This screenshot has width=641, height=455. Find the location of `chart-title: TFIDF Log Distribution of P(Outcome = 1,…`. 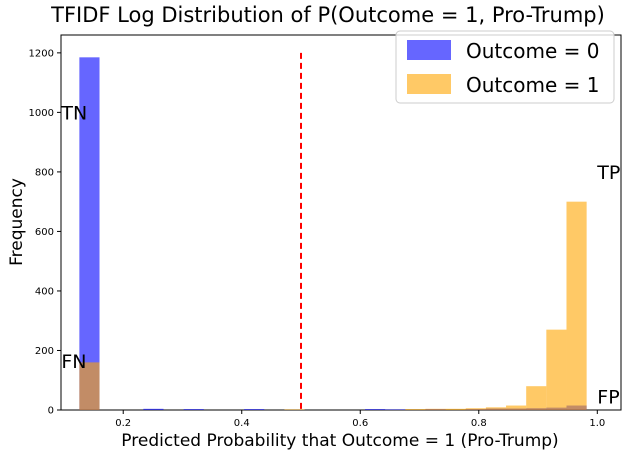

chart-title: TFIDF Log Distribution of P(Outcome = 1,… is located at coordinates (327, 15).